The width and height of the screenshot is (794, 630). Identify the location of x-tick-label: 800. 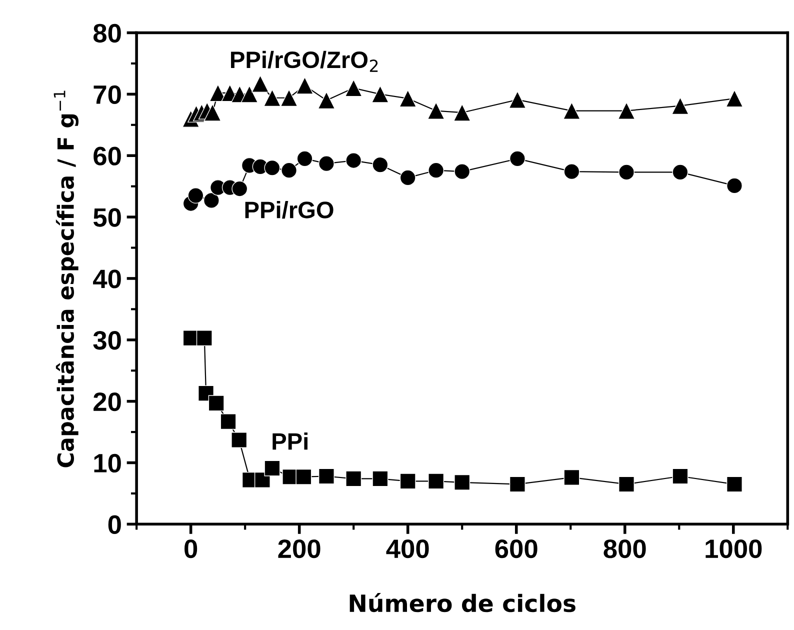
(625, 548).